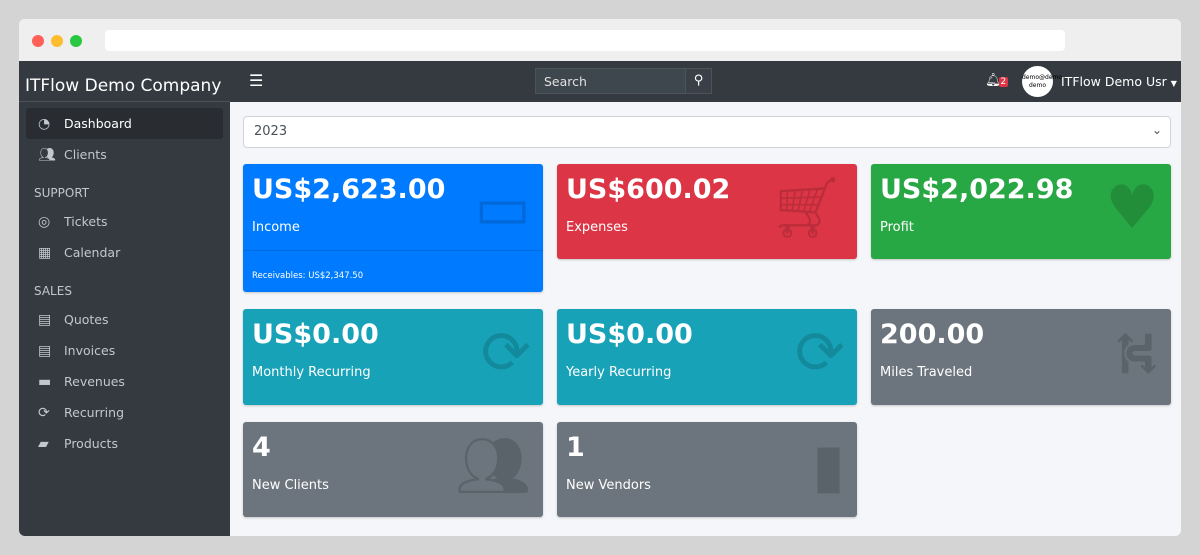  I want to click on address-bar, so click(585, 40).